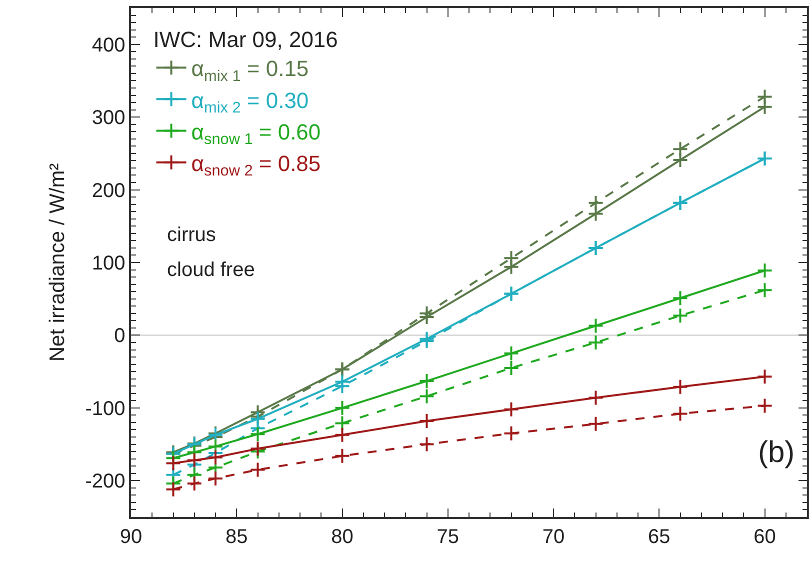 Image resolution: width=809 pixels, height=563 pixels. What do you see at coordinates (191, 235) in the screenshot?
I see `annotation: cirrus` at bounding box center [191, 235].